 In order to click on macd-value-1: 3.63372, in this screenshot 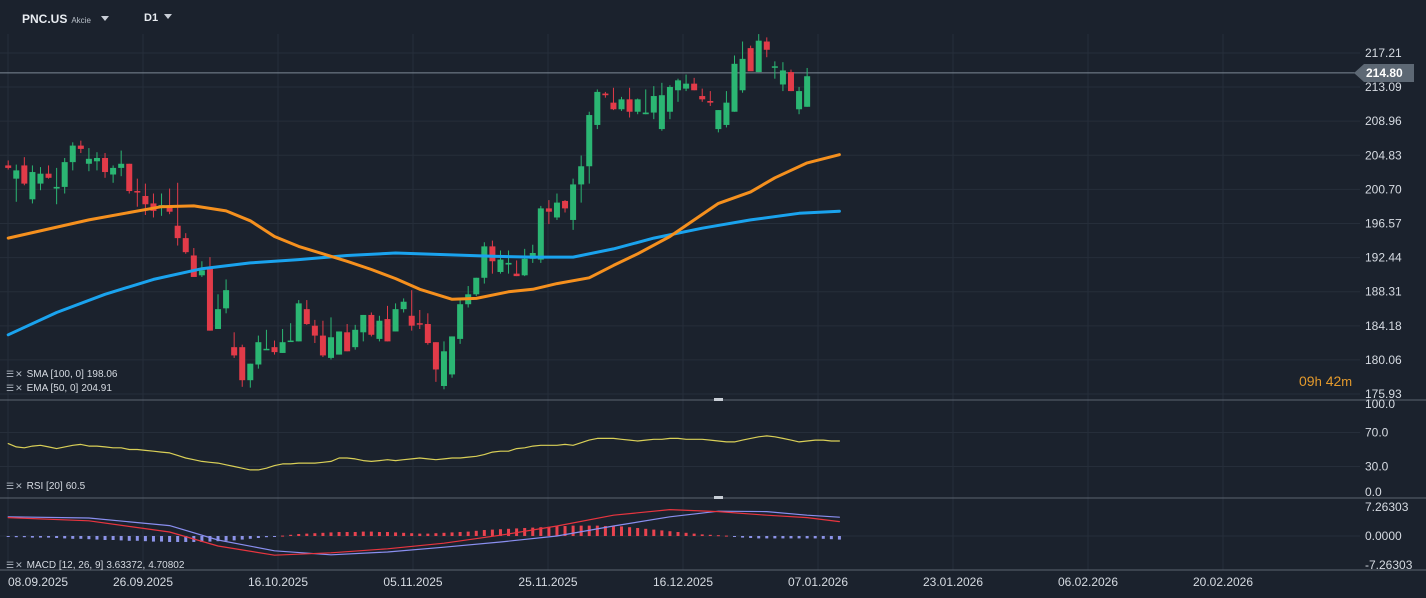, I will do `click(126, 565)`.